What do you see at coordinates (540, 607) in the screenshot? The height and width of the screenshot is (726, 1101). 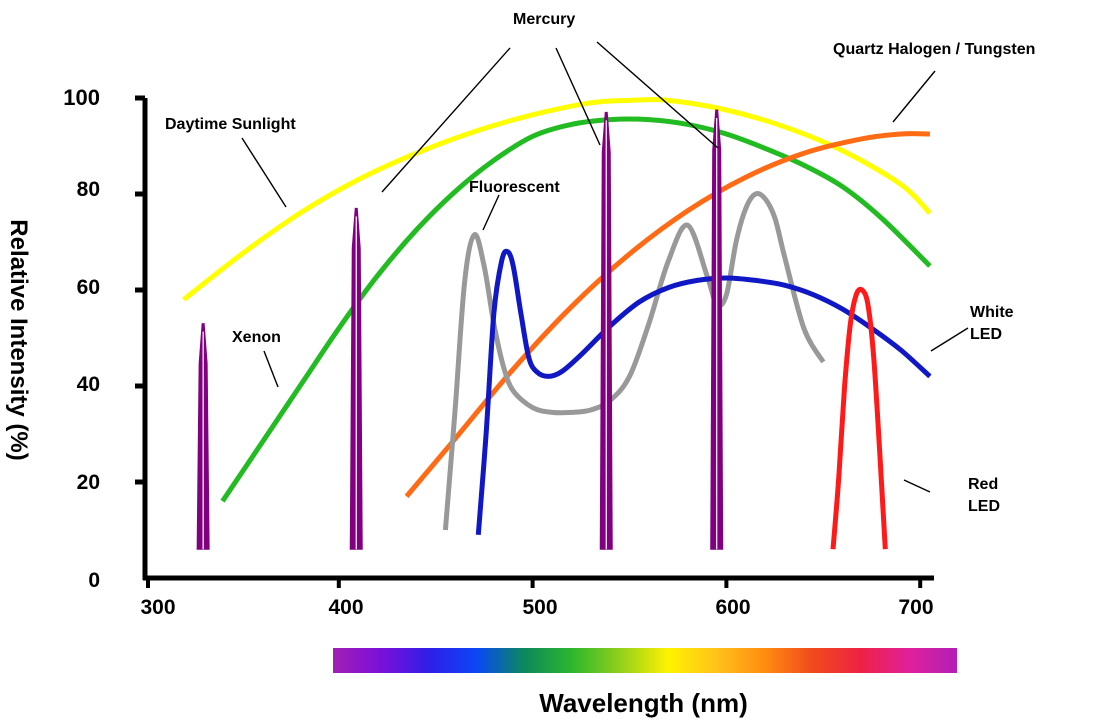 I see `x-tick-label: 500` at bounding box center [540, 607].